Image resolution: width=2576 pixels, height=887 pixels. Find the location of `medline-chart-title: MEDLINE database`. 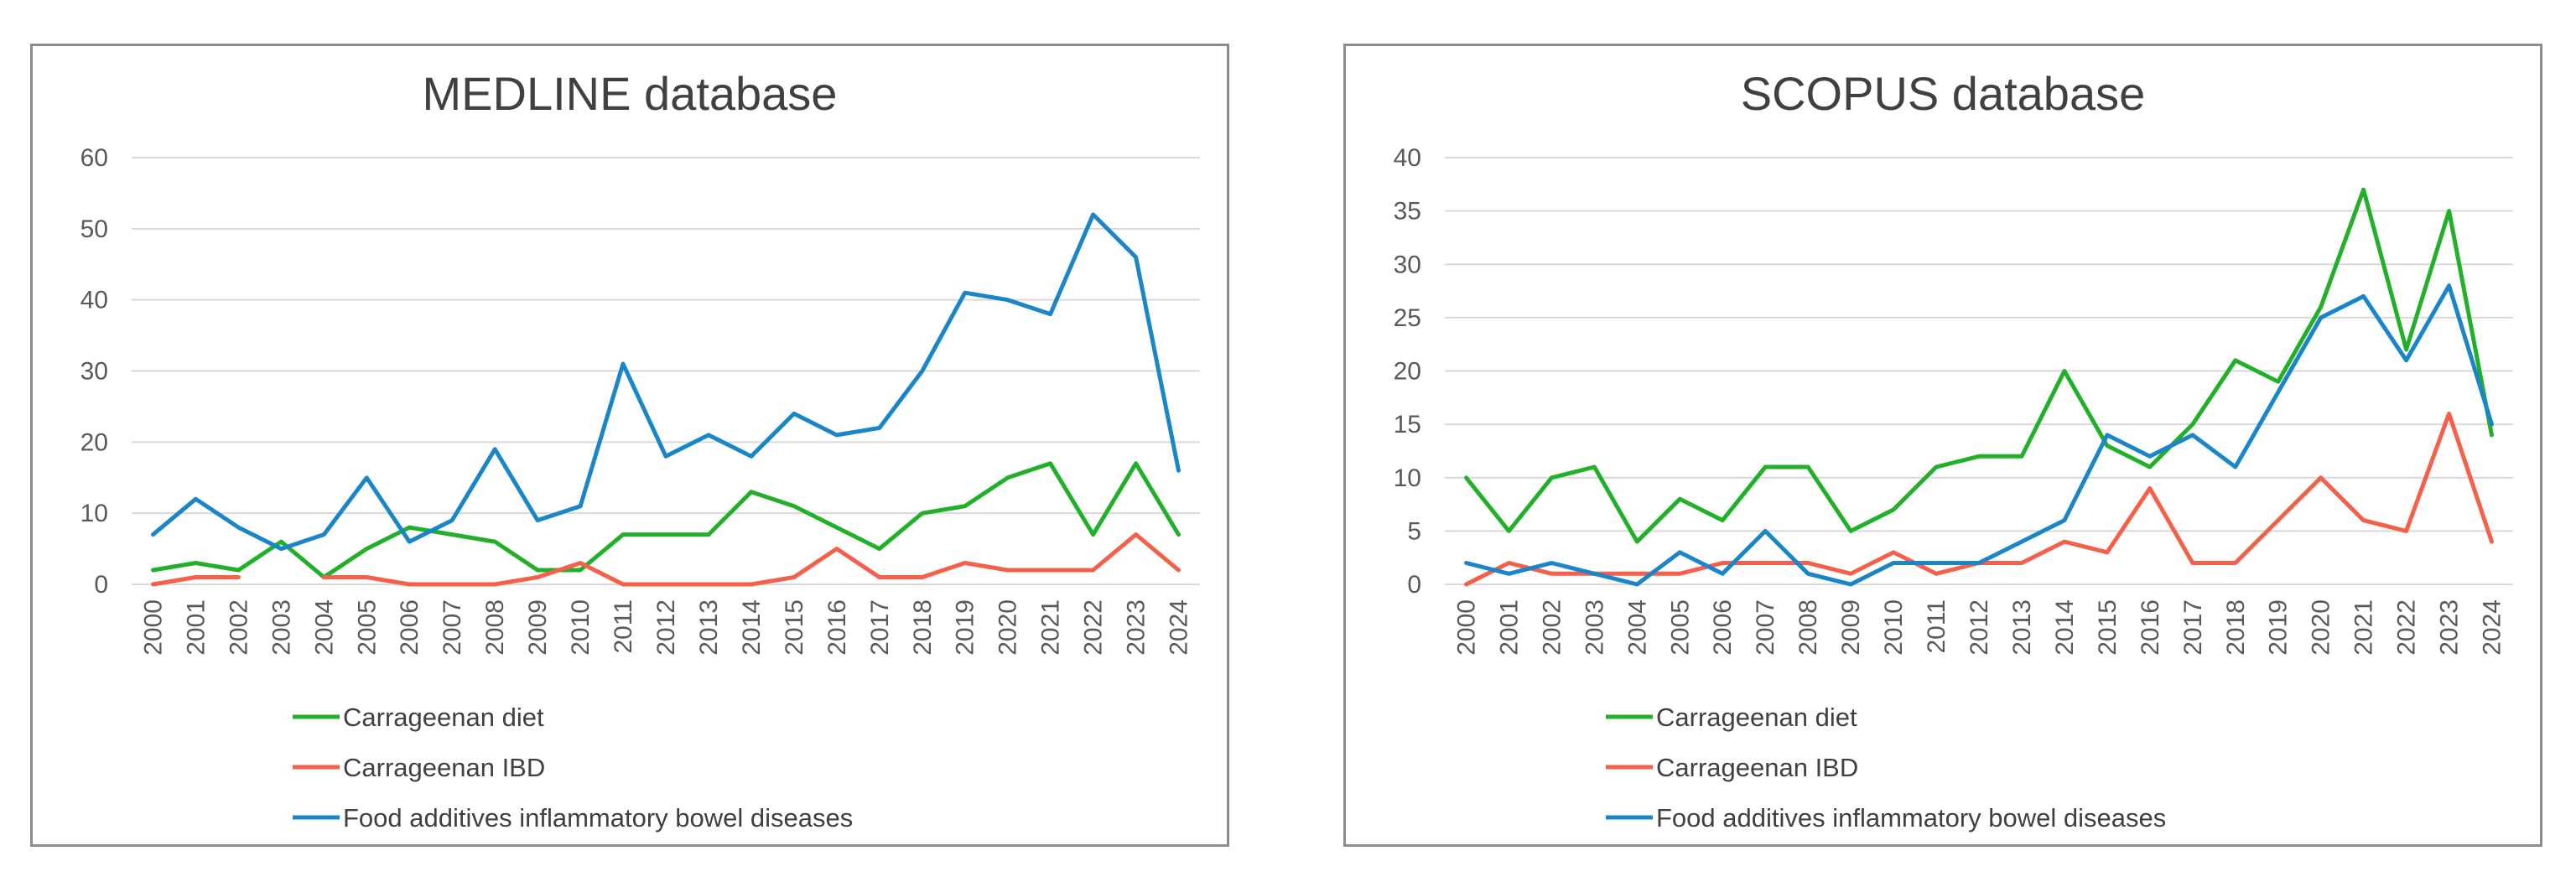

medline-chart-title: MEDLINE database is located at coordinates (630, 93).